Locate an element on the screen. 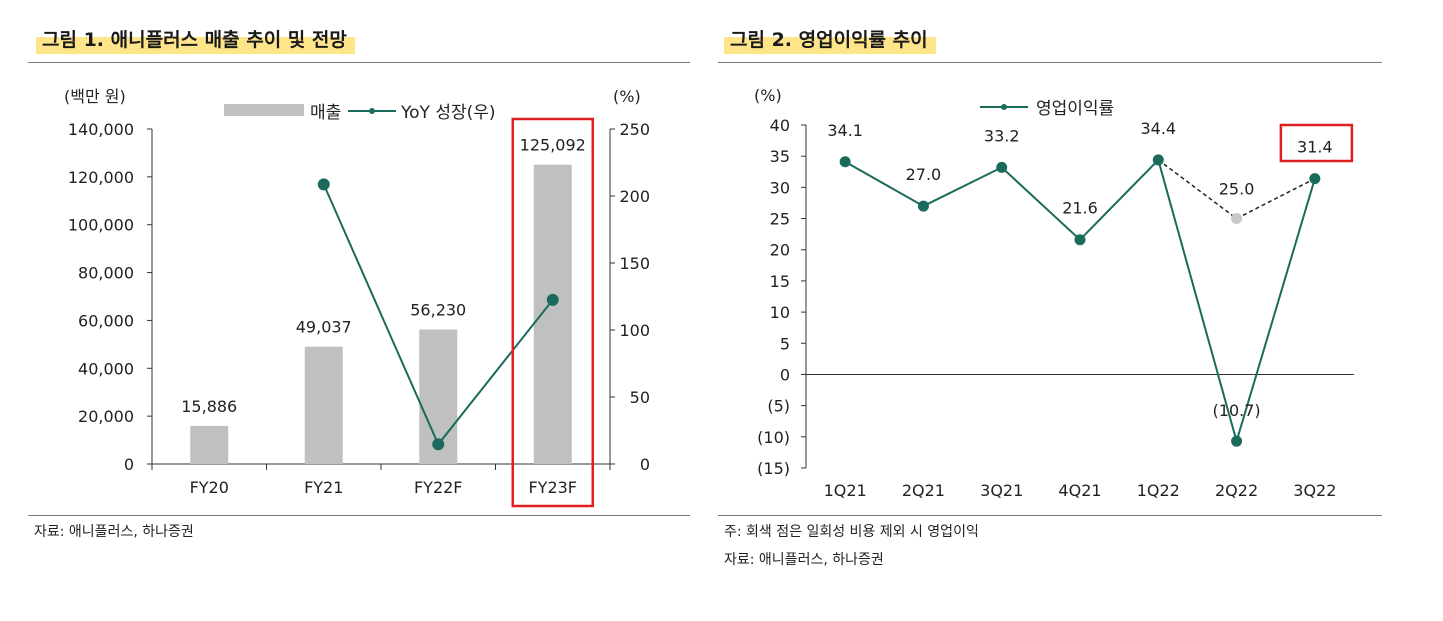  margin-excl-one-off-line is located at coordinates (1236, 189).